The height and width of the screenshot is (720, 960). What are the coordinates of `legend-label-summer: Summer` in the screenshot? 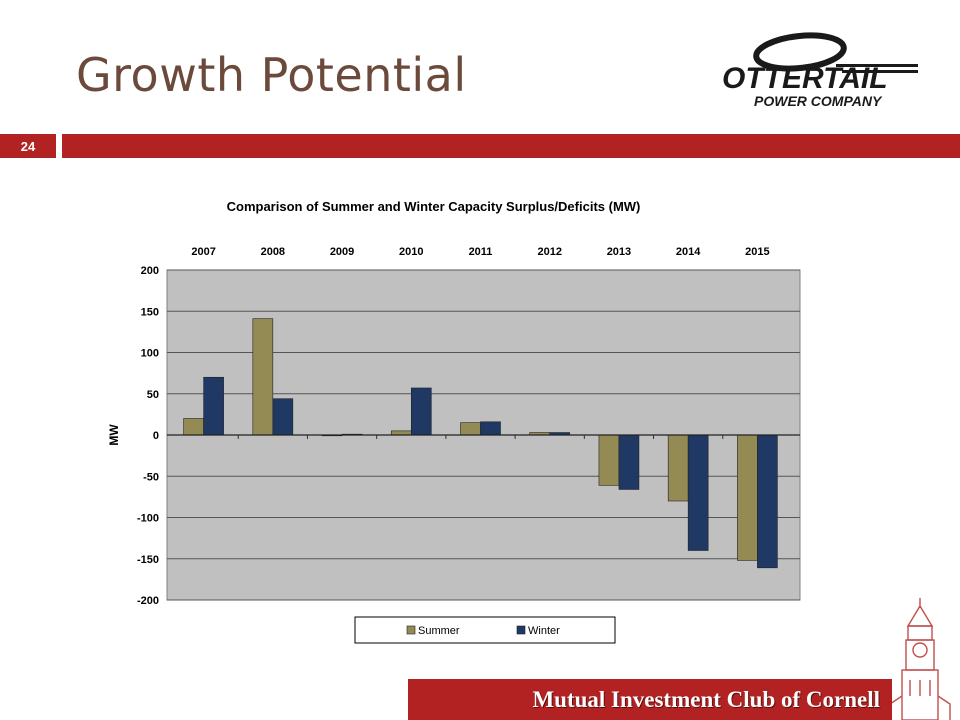 It's located at (439, 631).